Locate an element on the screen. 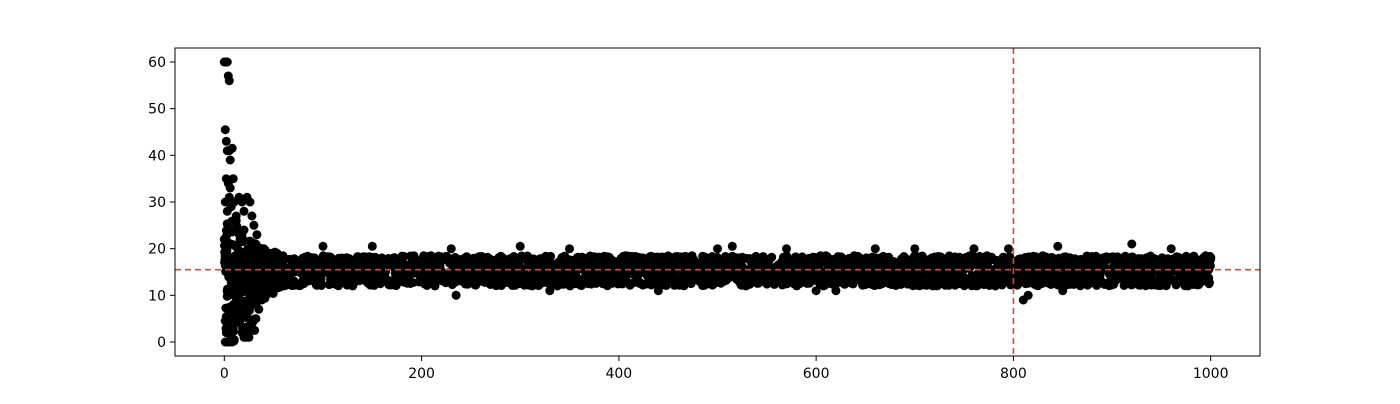  y-tick-label: 40 is located at coordinates (157, 156).